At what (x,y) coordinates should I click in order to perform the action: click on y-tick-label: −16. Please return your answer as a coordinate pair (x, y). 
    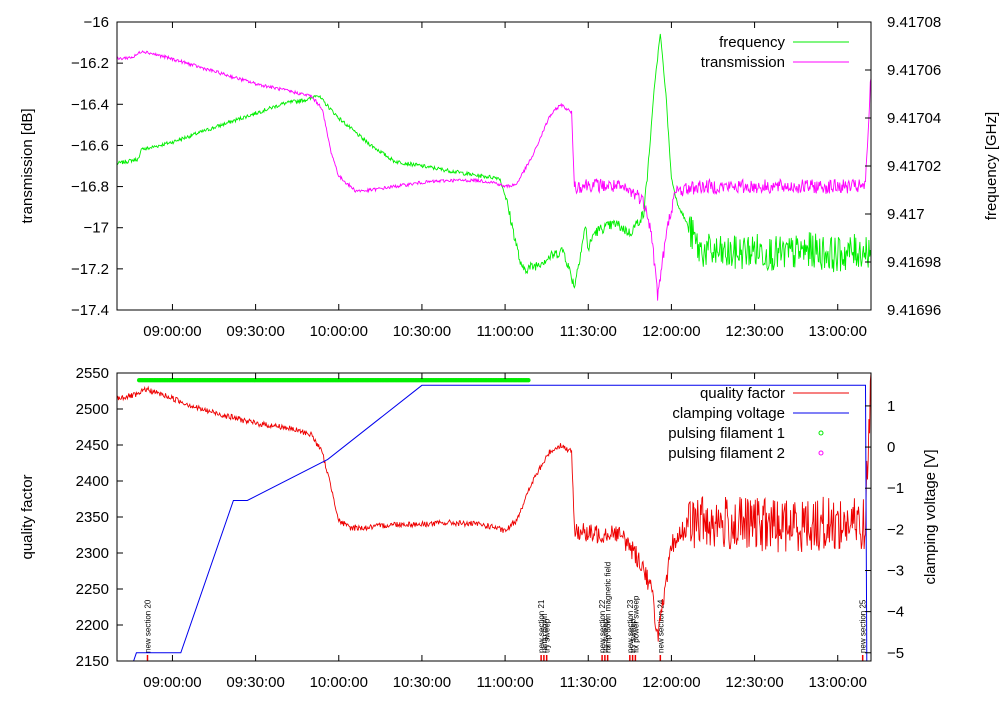
    Looking at the image, I should click on (96, 22).